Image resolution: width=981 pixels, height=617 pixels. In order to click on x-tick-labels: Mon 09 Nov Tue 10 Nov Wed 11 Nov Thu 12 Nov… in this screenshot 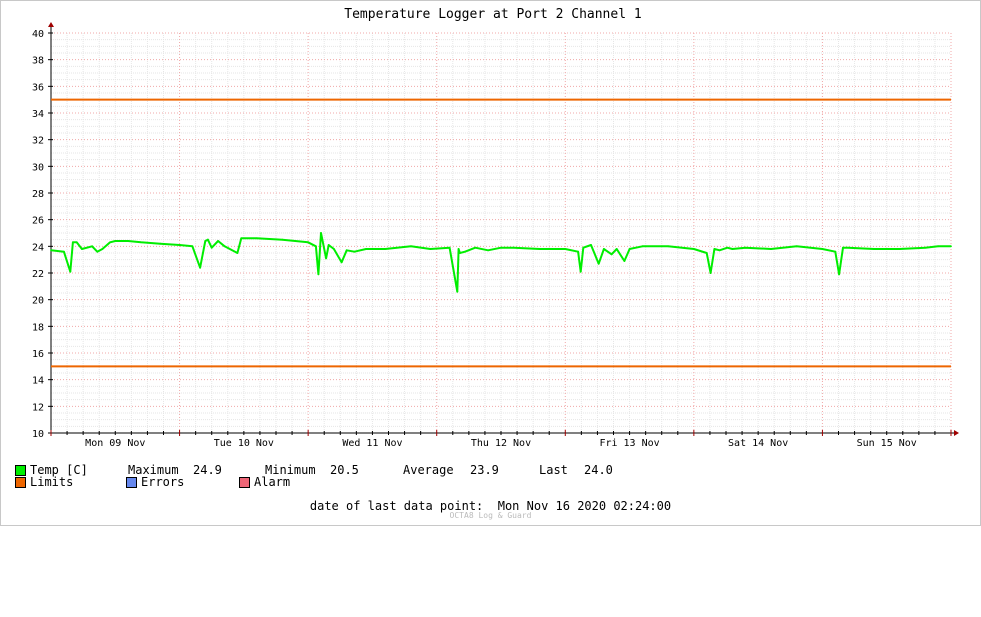, I will do `click(501, 443)`.